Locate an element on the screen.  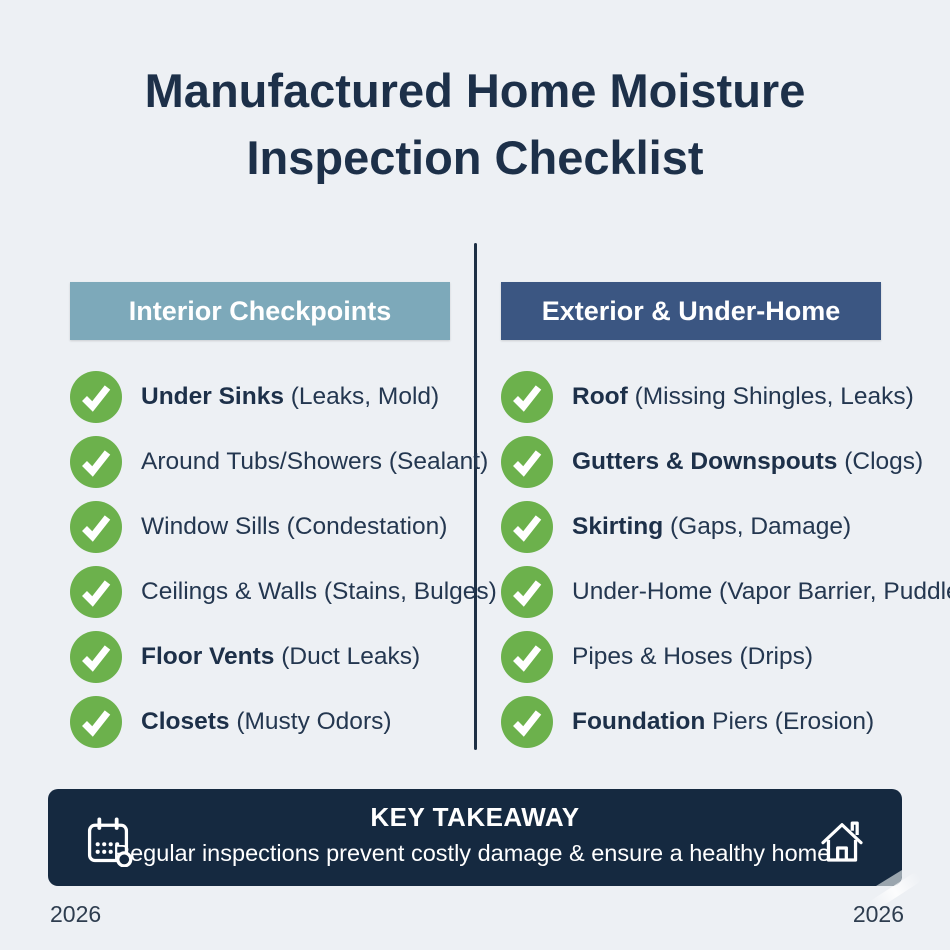
column-divider is located at coordinates (475, 496).